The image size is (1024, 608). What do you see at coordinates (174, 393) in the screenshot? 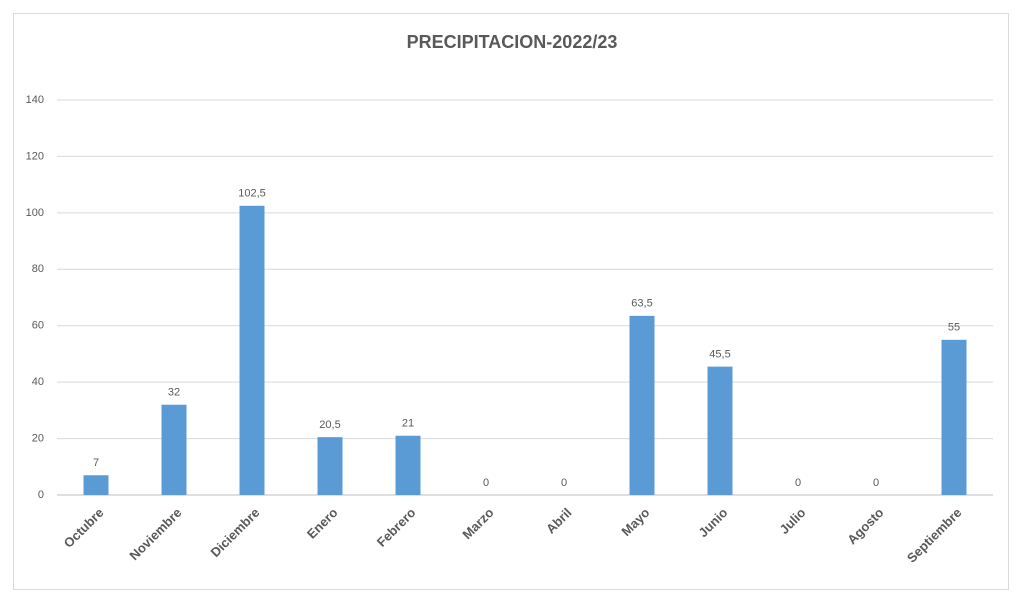
I see `value-label: 32` at bounding box center [174, 393].